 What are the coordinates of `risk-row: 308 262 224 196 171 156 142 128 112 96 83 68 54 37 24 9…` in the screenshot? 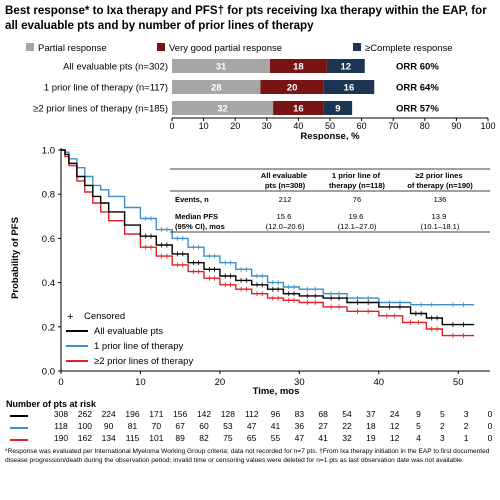 It's located at (253, 415).